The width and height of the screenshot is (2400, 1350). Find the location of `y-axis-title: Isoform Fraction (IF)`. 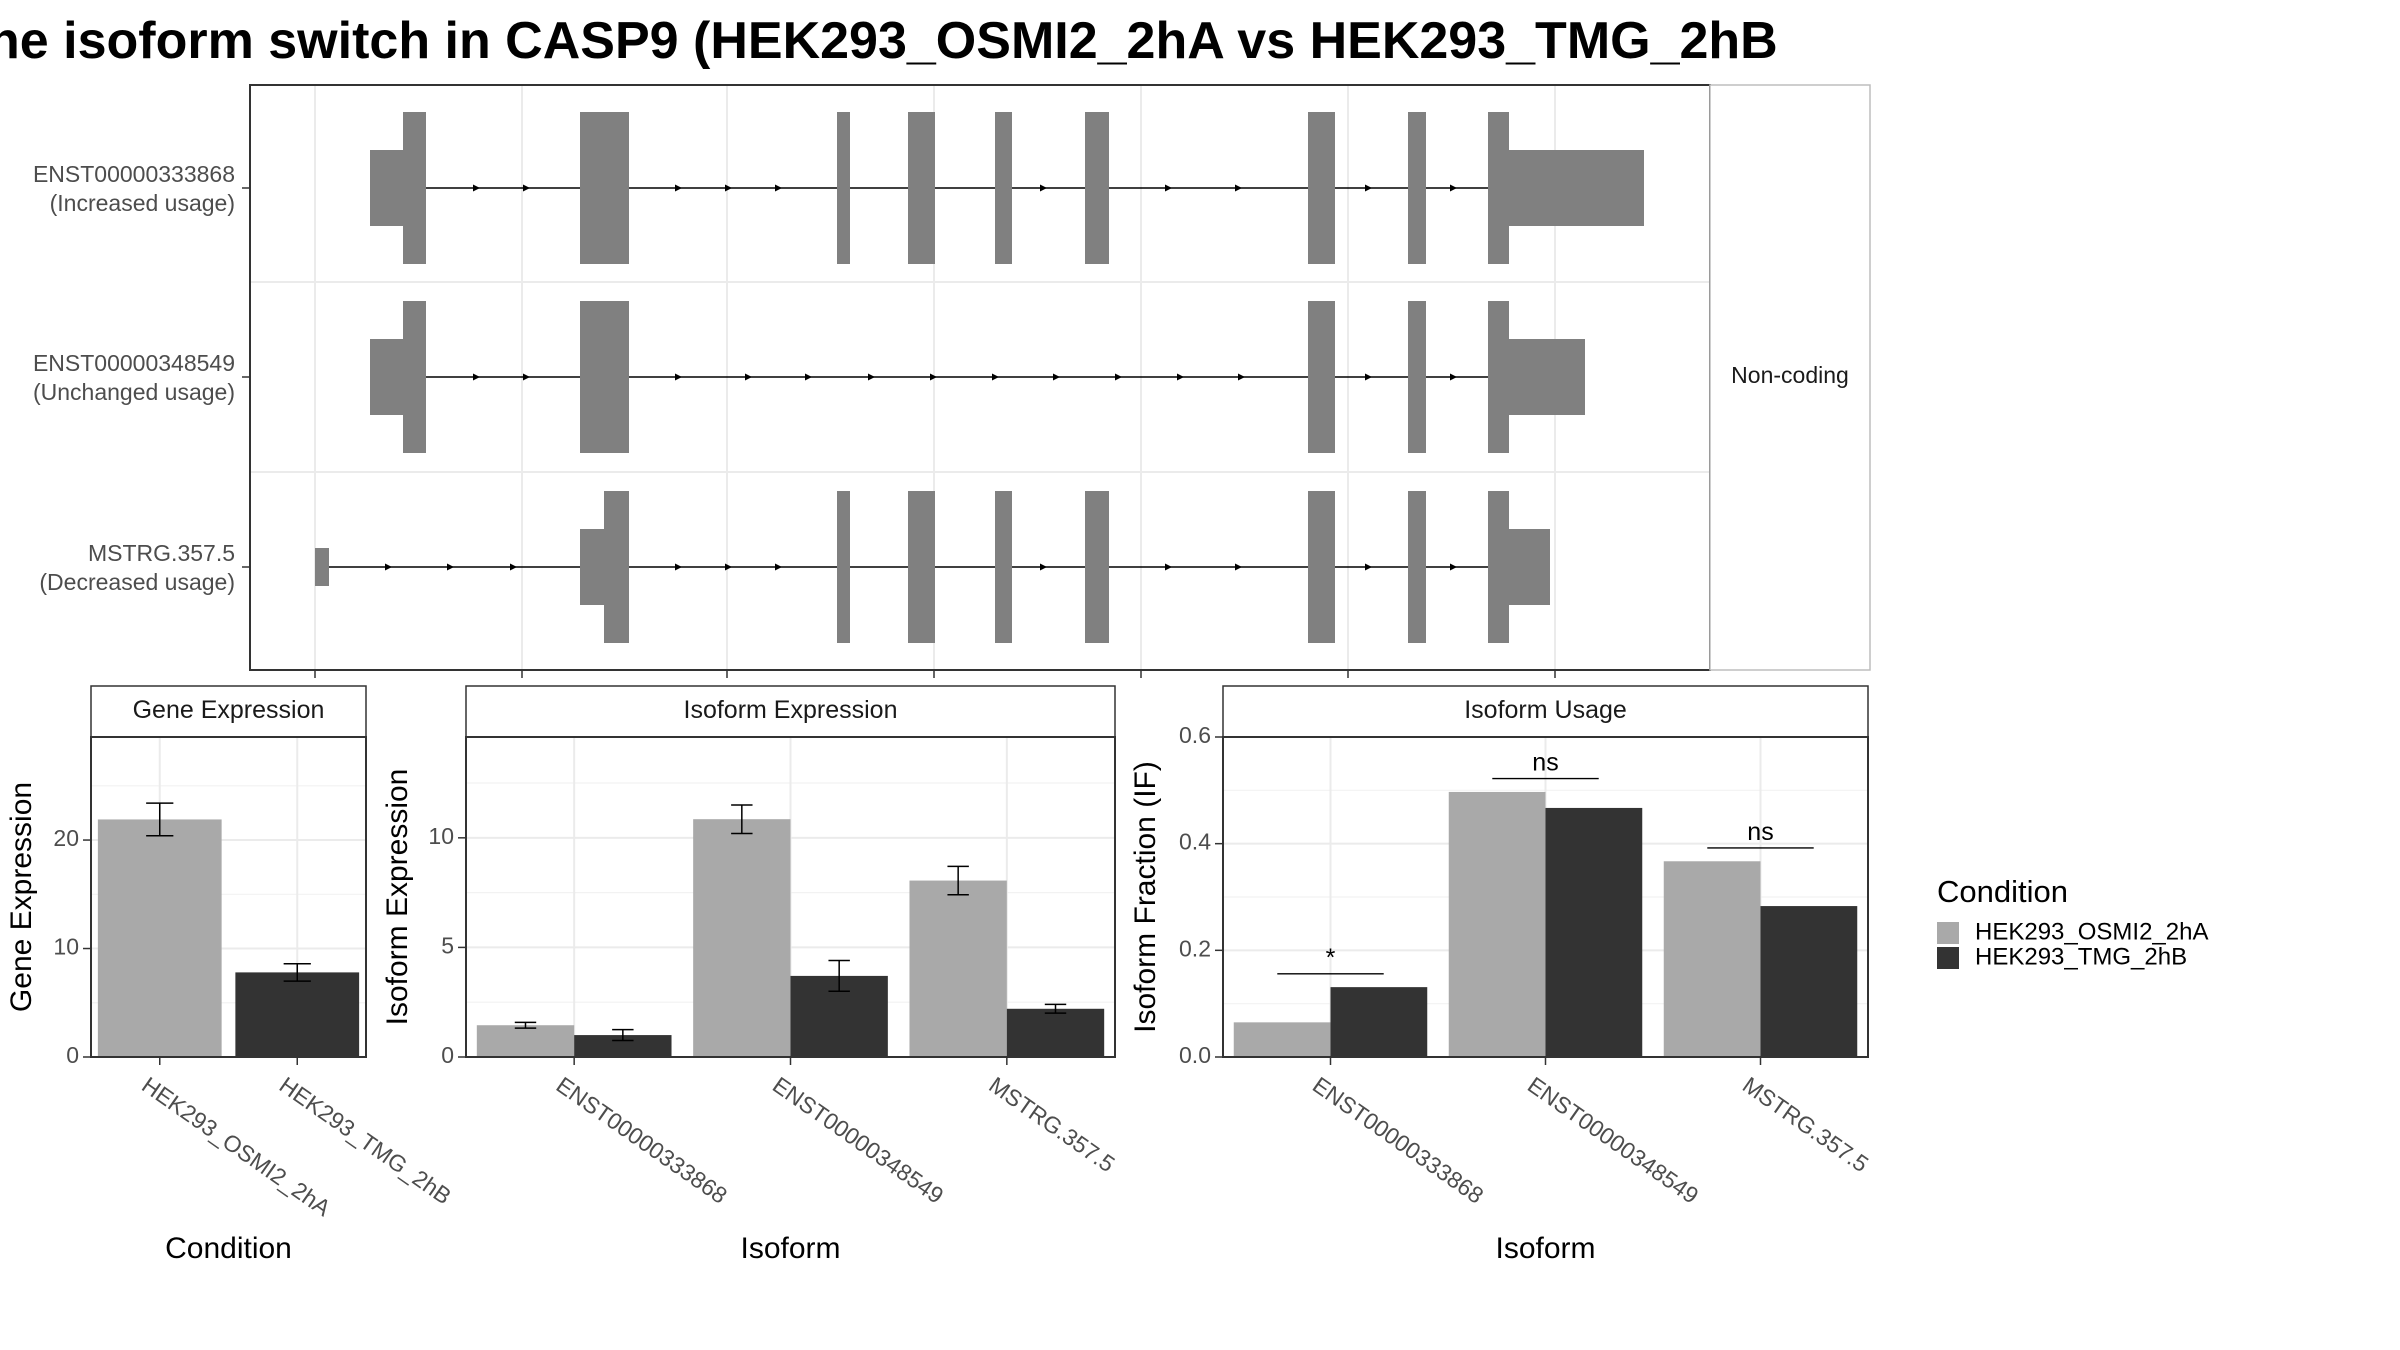

y-axis-title: Isoform Fraction (IF) is located at coordinates (1145, 897).